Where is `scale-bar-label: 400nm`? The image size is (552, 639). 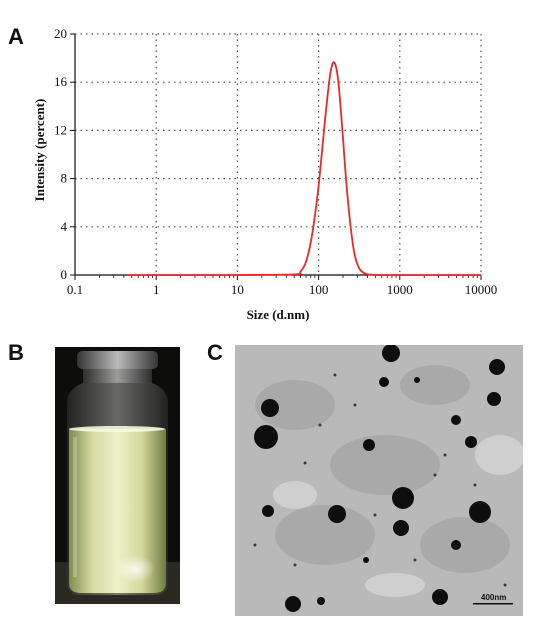 scale-bar-label: 400nm is located at coordinates (494, 597).